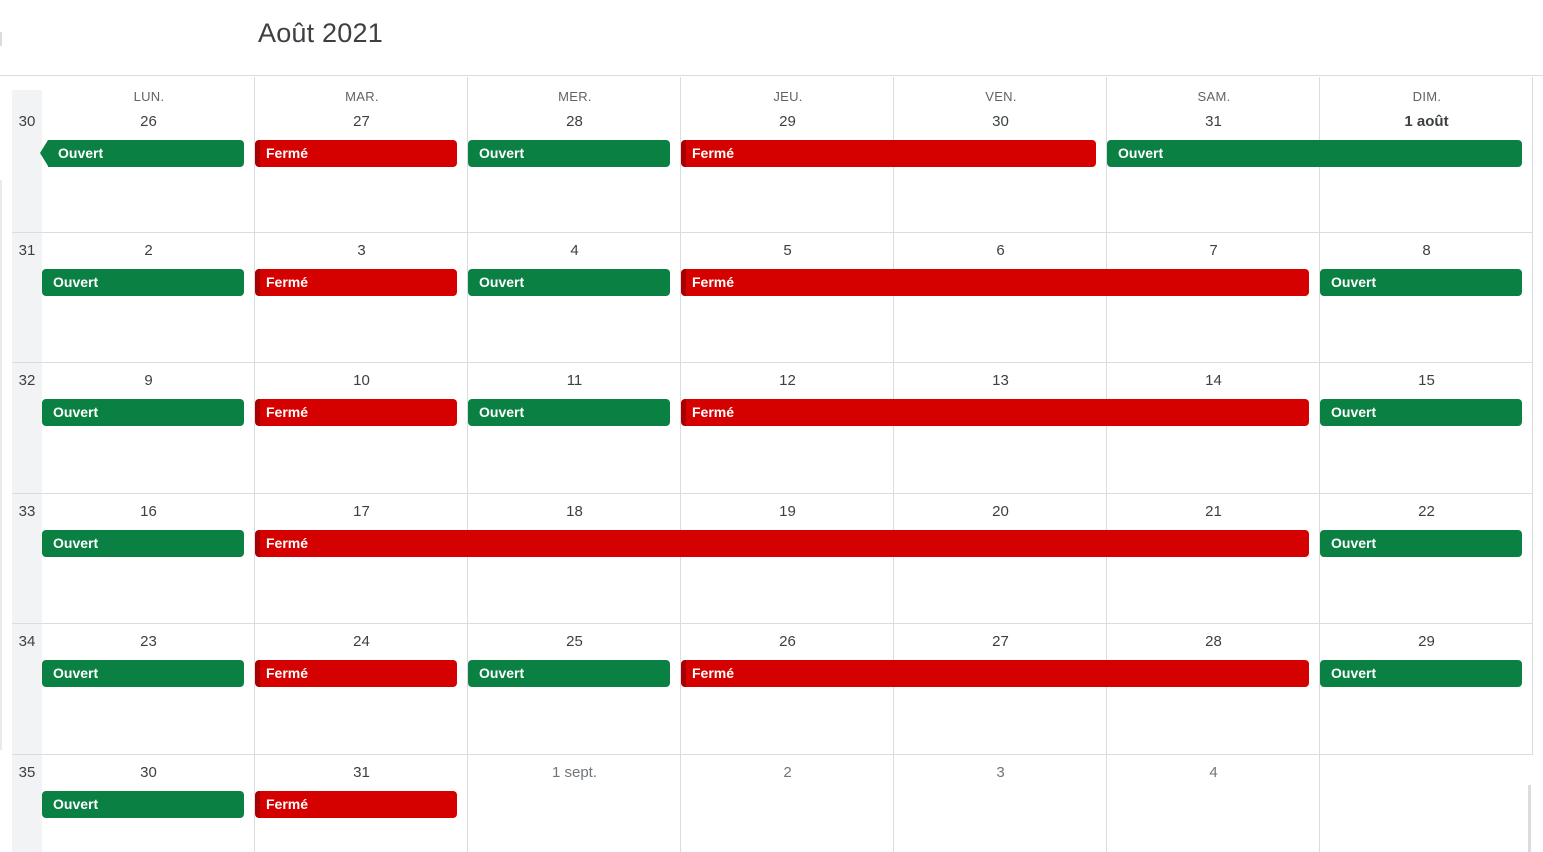 The width and height of the screenshot is (1543, 852). Describe the element at coordinates (574, 641) in the screenshot. I see `day-number: 25` at that location.